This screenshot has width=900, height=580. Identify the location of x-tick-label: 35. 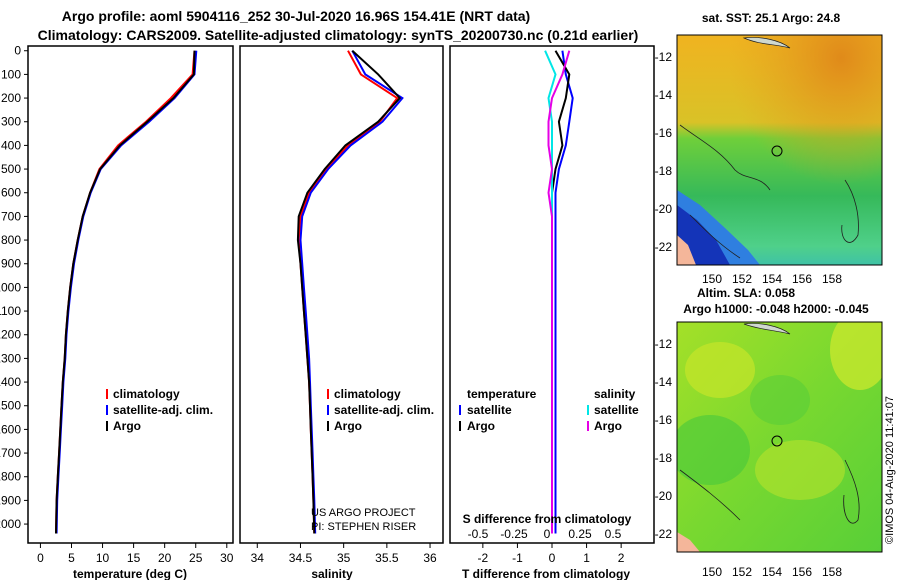
(344, 558).